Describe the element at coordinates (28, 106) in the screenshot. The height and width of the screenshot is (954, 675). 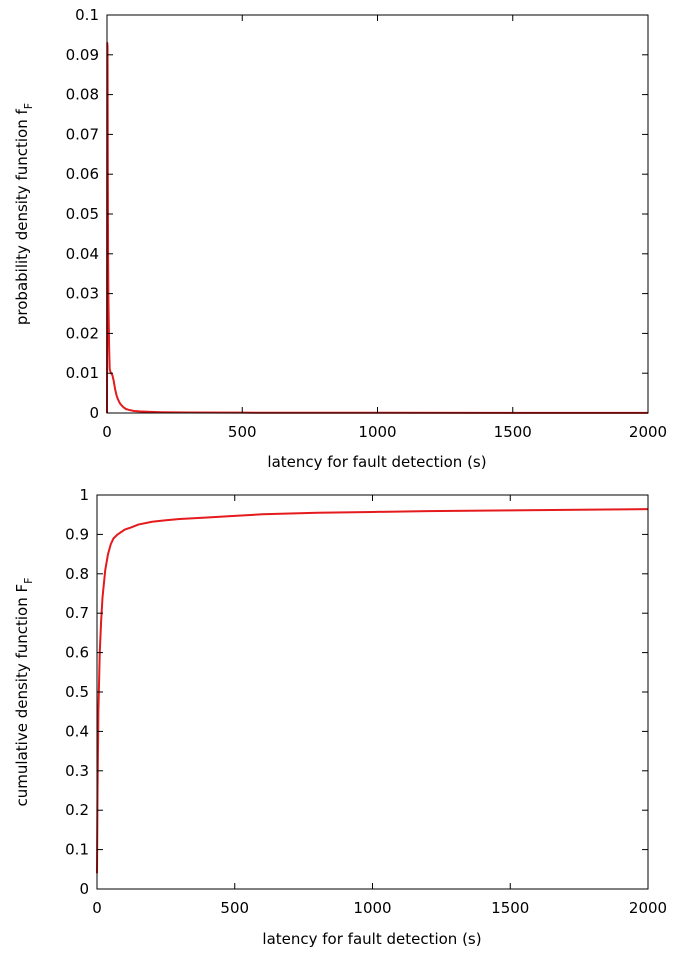
I see `pdf-y-axis-label-subscript: F` at that location.